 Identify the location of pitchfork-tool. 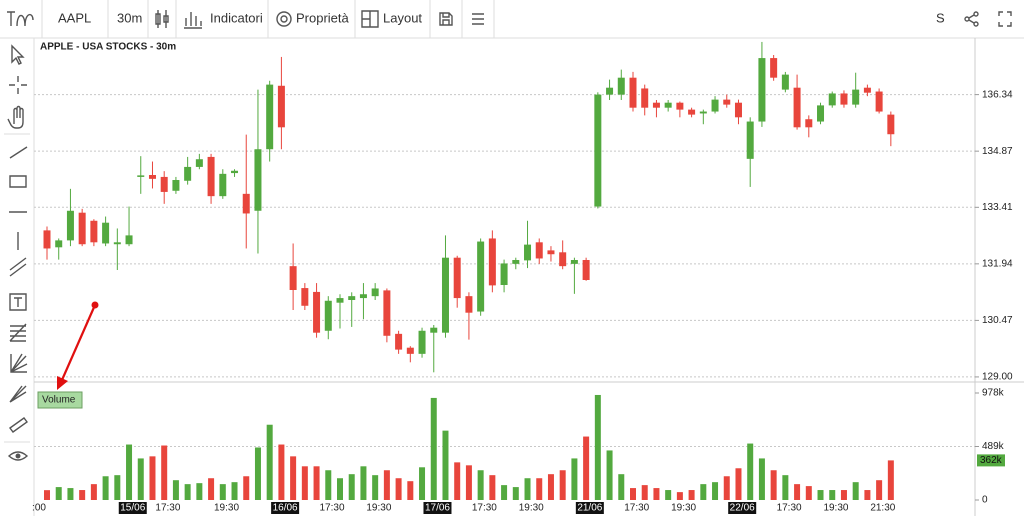
(18, 394).